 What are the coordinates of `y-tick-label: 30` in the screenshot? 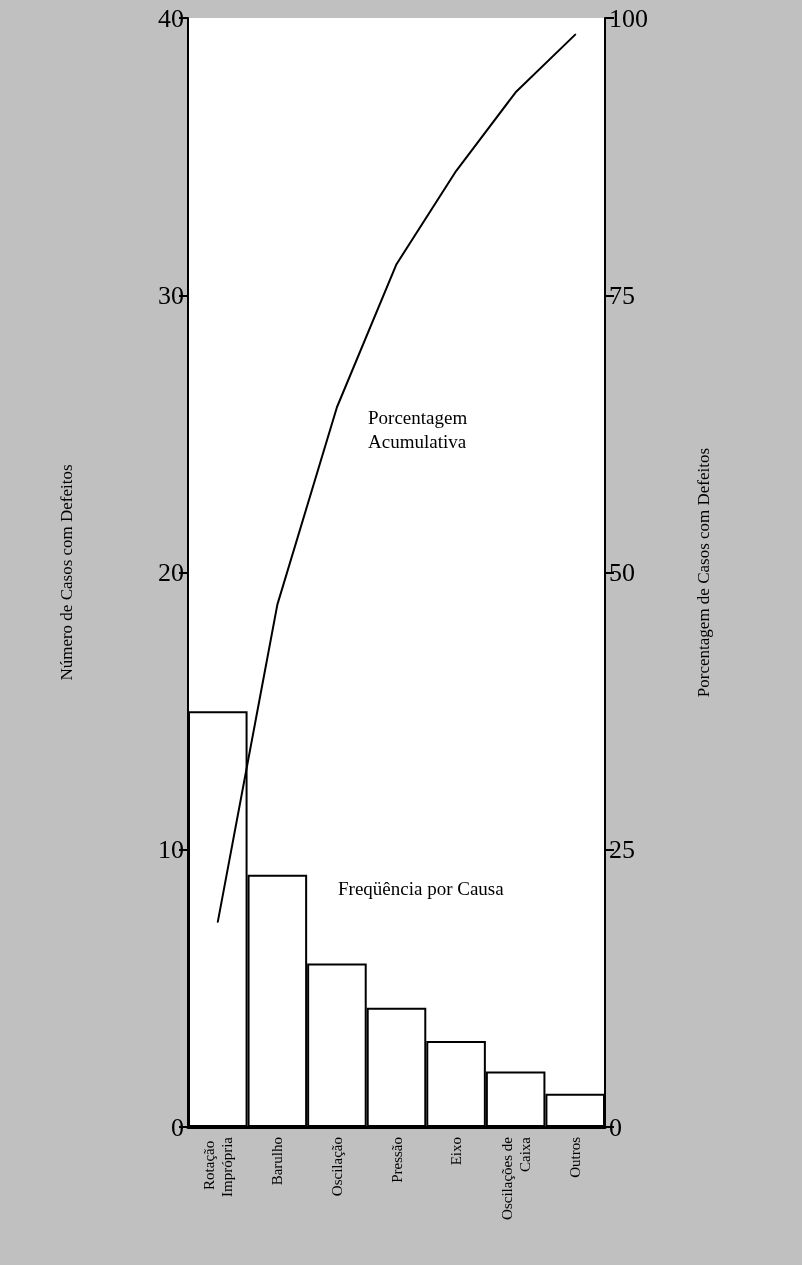 It's located at (171, 295).